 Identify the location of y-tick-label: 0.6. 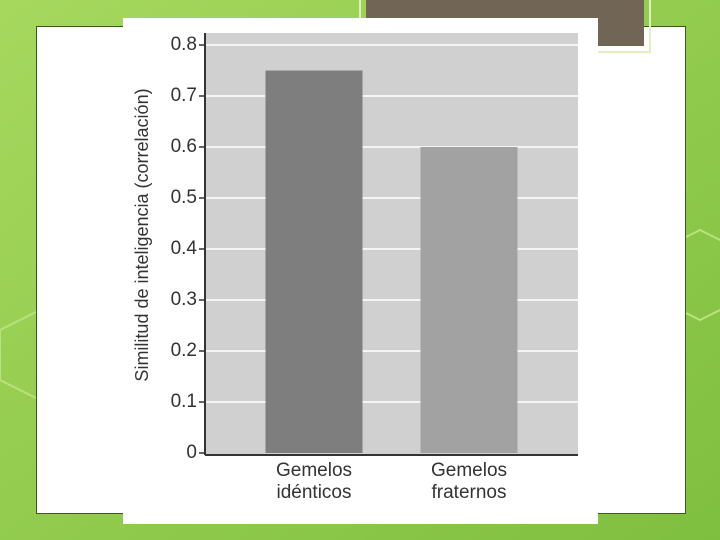
(184, 146).